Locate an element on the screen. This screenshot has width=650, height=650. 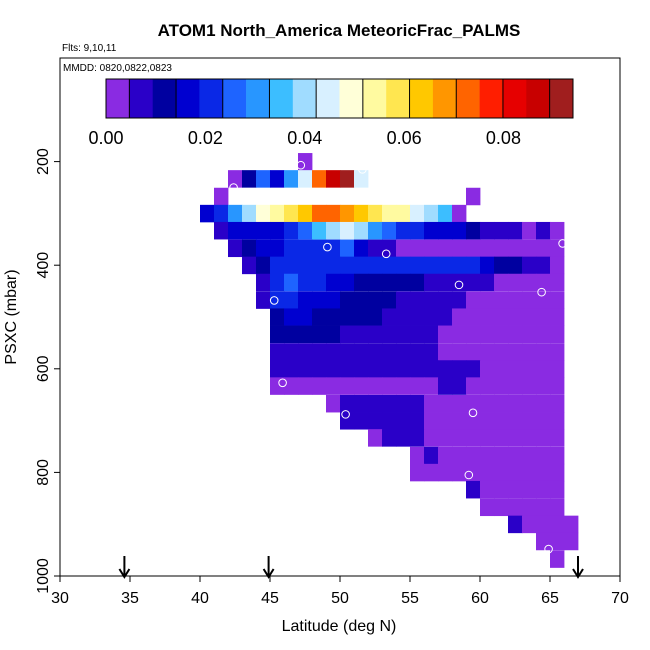
y-tick-label: 400 is located at coordinates (43, 265).